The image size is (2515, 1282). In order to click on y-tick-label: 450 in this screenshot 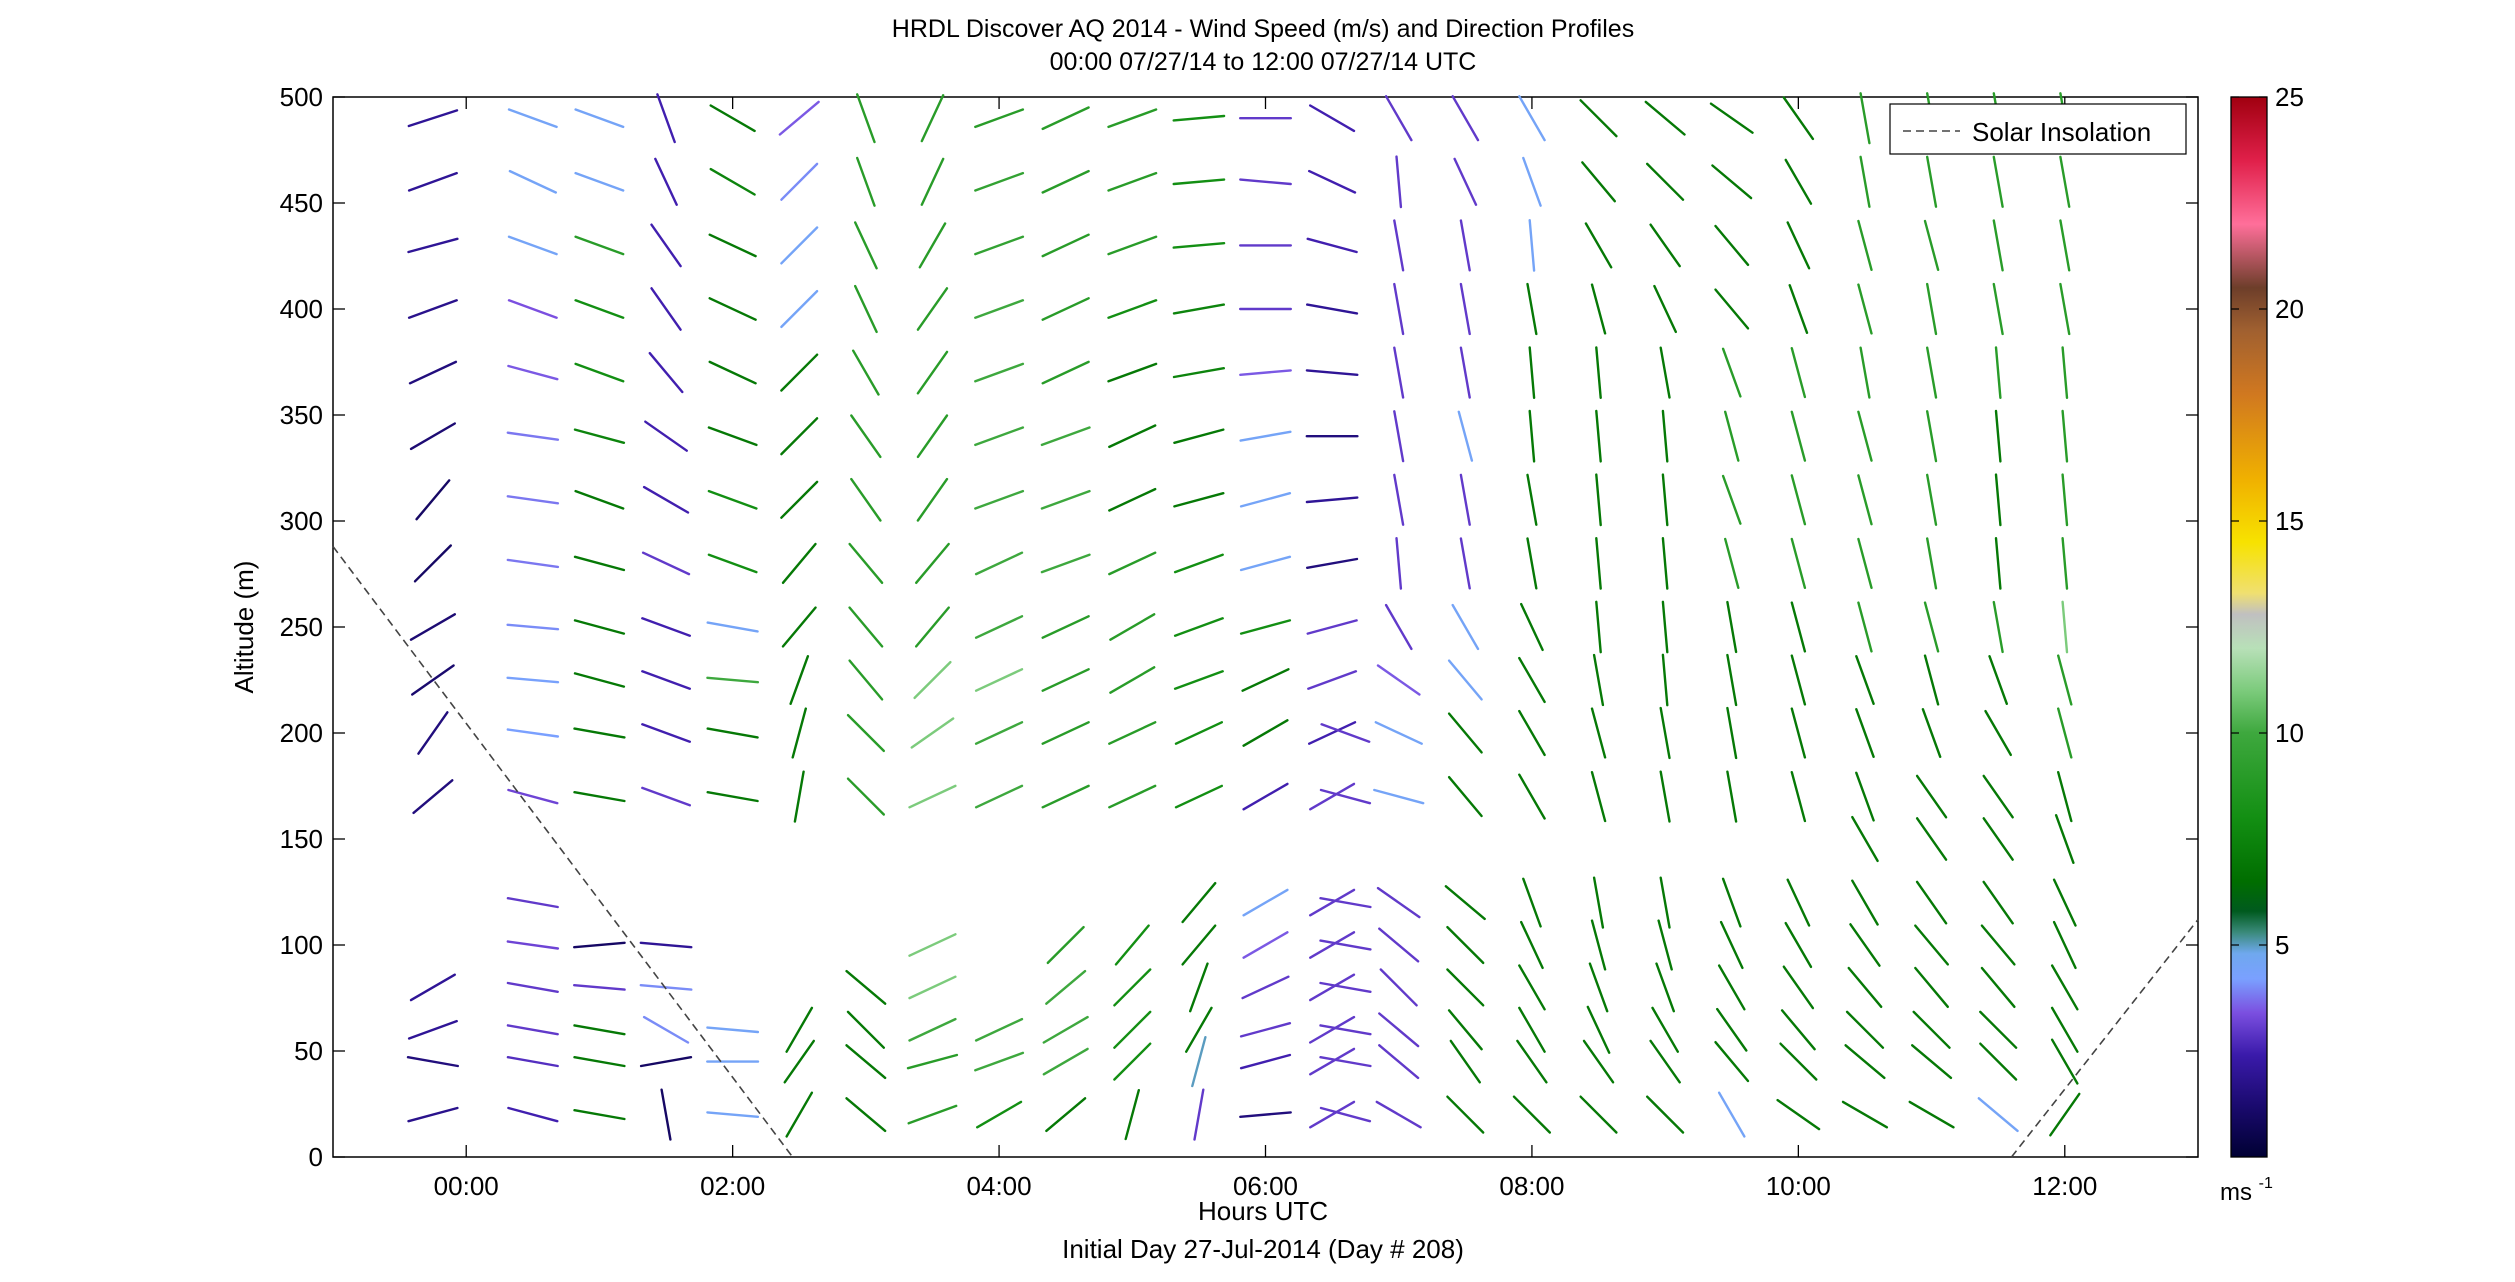, I will do `click(301, 203)`.